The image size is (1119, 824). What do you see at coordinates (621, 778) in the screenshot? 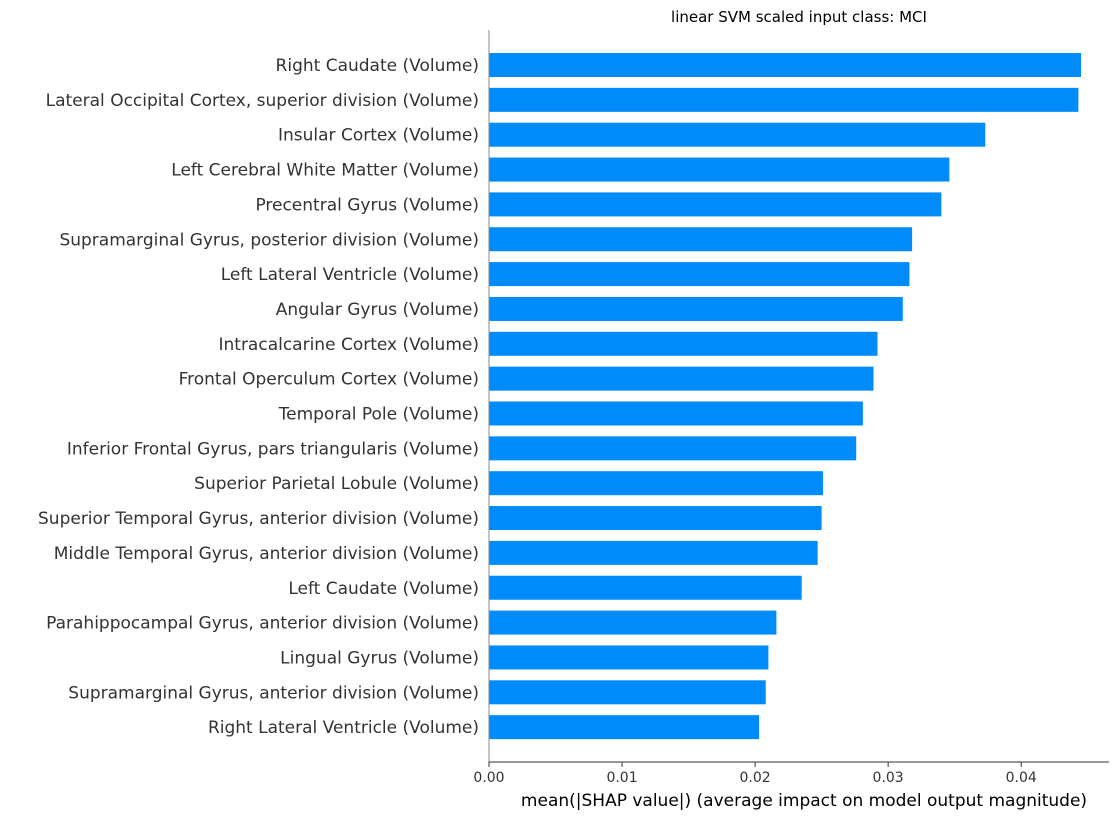
I see `x-tick-label: 0.01` at bounding box center [621, 778].